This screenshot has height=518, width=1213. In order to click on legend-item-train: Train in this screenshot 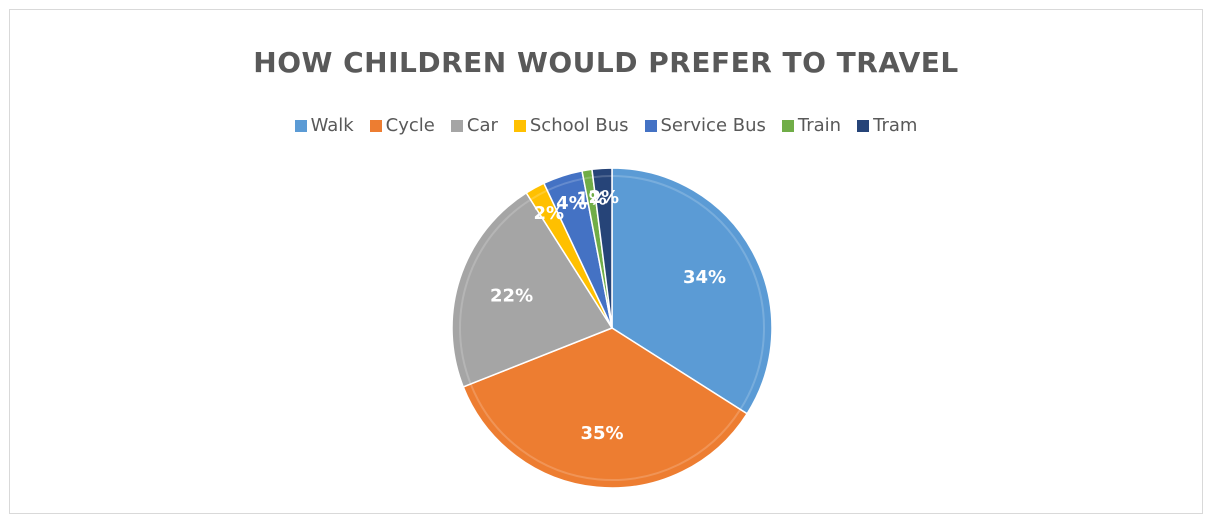, I will do `click(811, 125)`.